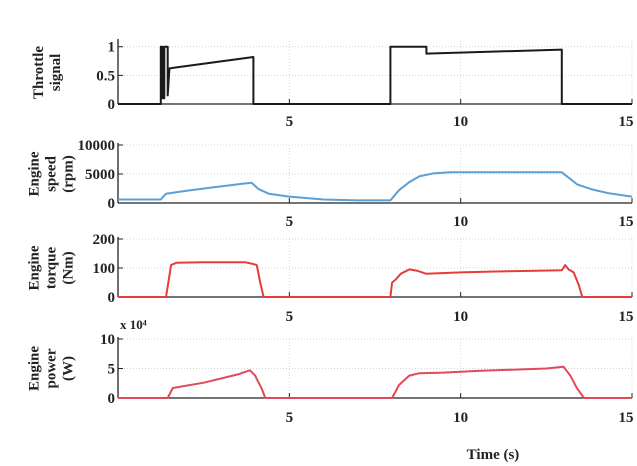  What do you see at coordinates (68, 174) in the screenshot?
I see `y-axis-label: (rpm)` at bounding box center [68, 174].